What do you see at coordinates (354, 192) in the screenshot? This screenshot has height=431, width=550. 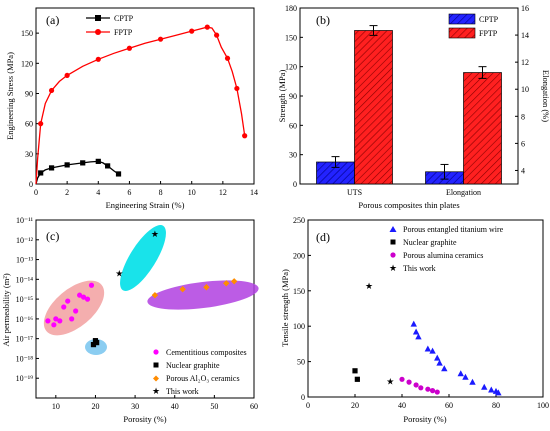 I see `x-tick-label: UTS` at bounding box center [354, 192].